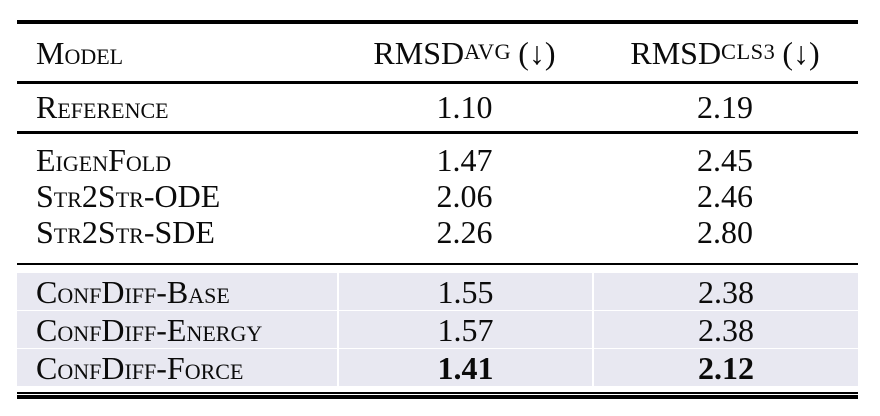 The width and height of the screenshot is (880, 416). What do you see at coordinates (437, 82) in the screenshot?
I see `header-rule` at bounding box center [437, 82].